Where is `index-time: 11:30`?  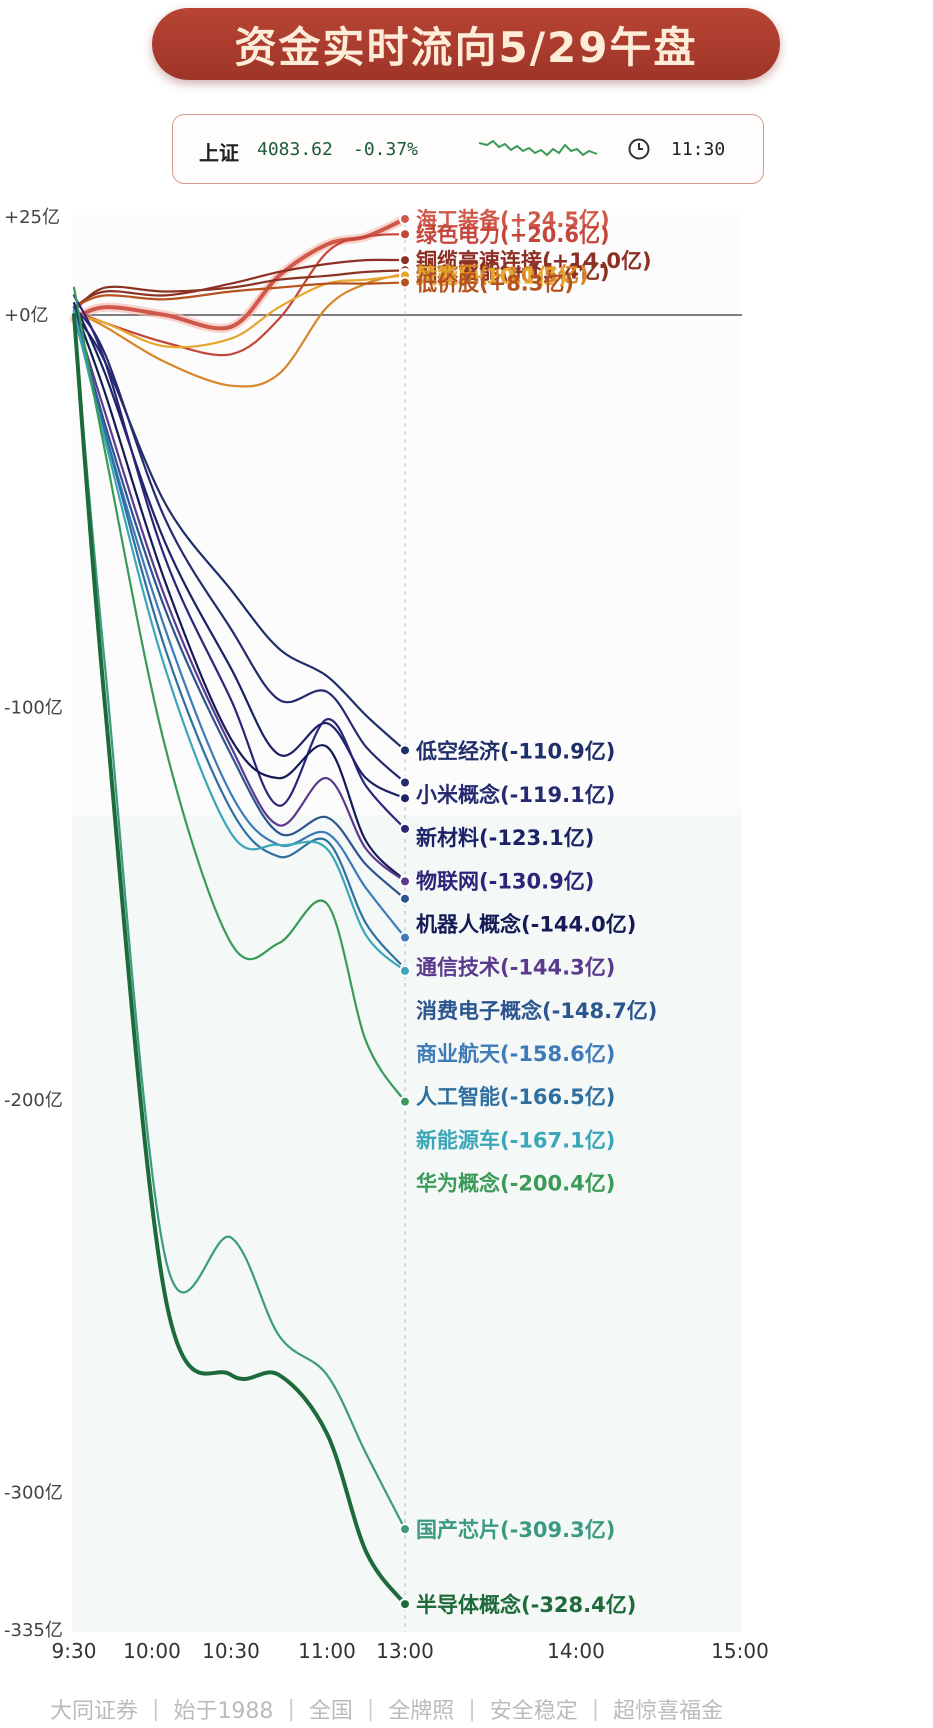
index-time: 11:30 is located at coordinates (698, 149).